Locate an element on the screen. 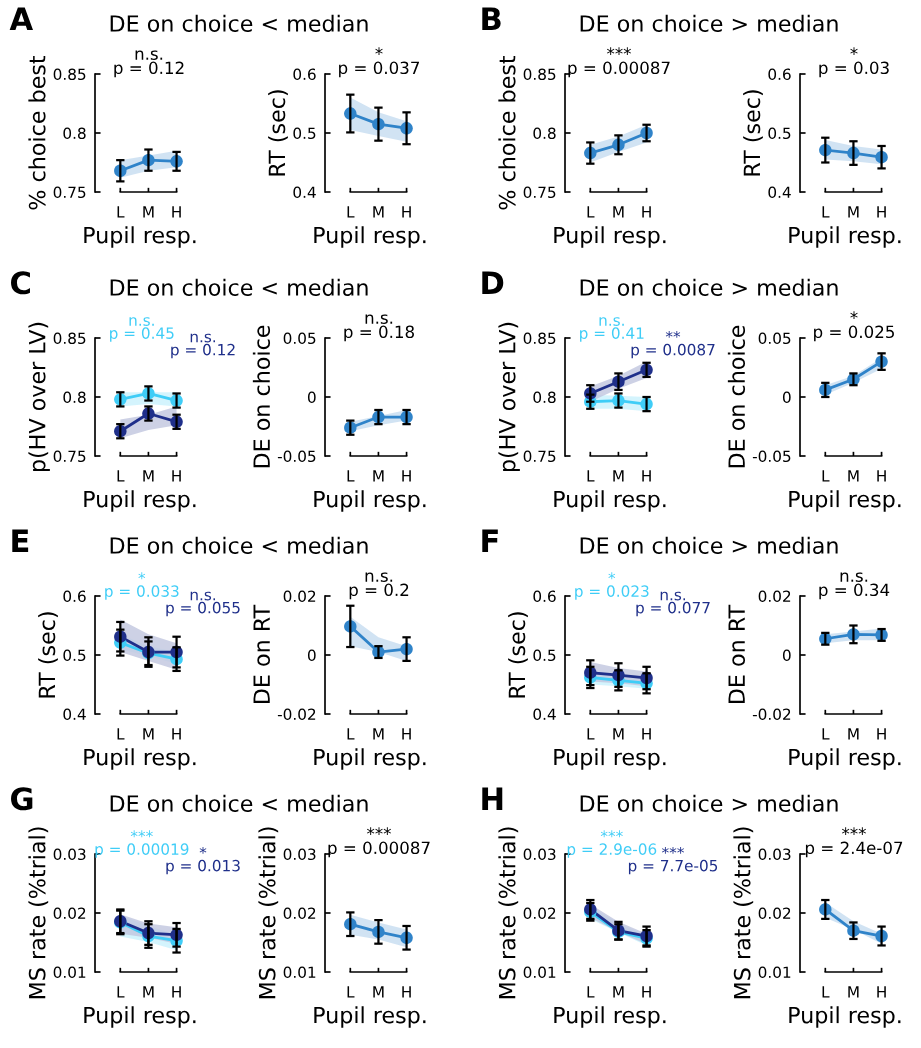 The width and height of the screenshot is (921, 1048). annotation: p = 0.0087 is located at coordinates (673, 351).